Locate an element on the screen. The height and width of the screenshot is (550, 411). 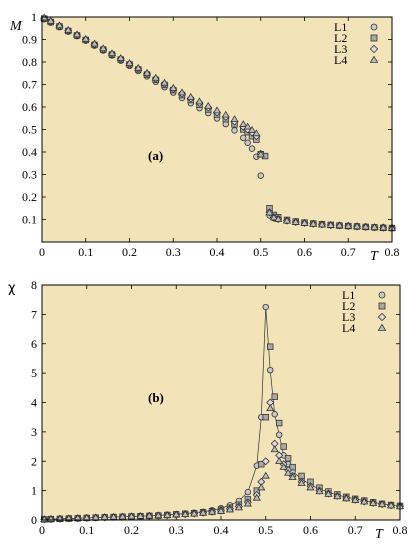
y-tick-label: 0.6 is located at coordinates (29, 107).